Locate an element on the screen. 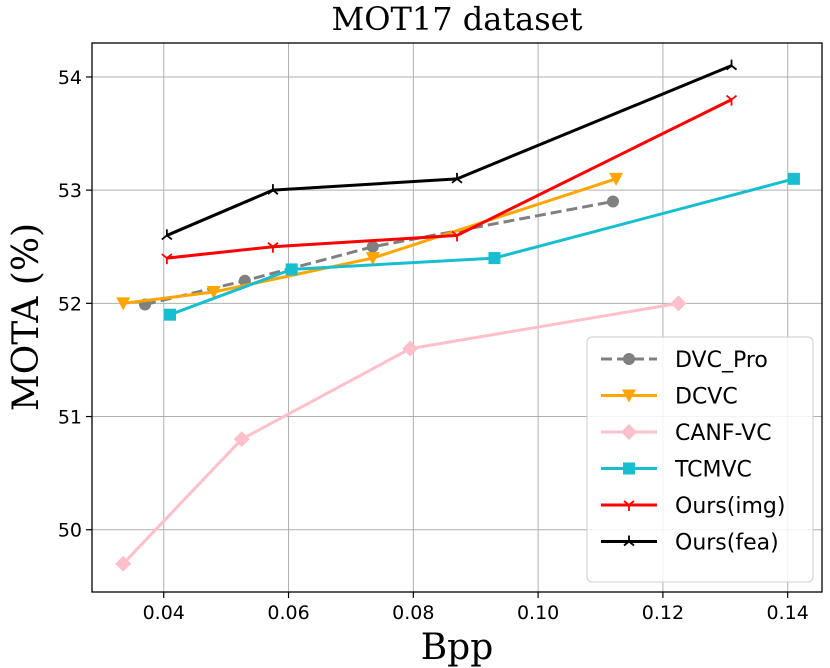  x-tick-label: 0.06 is located at coordinates (288, 613).